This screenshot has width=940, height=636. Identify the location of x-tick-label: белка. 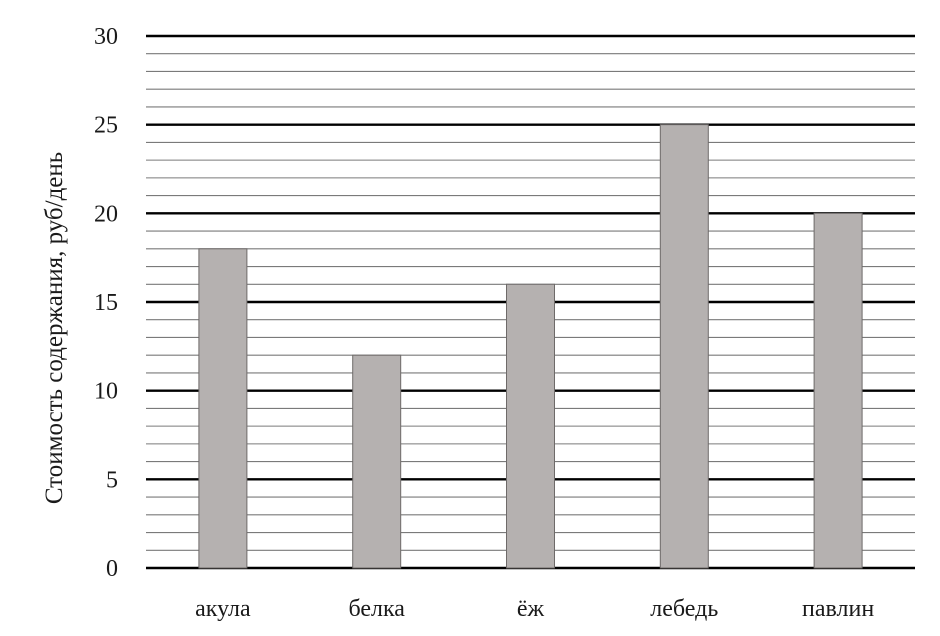
(376, 609).